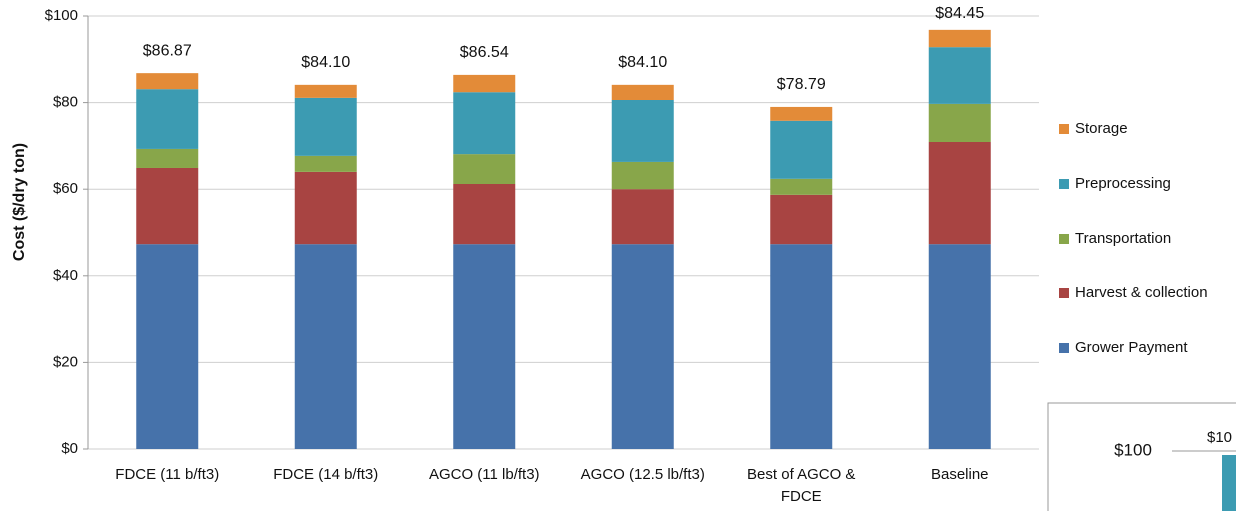  What do you see at coordinates (326, 474) in the screenshot?
I see `x-tick-label: FDCE (14 b/ft3)` at bounding box center [326, 474].